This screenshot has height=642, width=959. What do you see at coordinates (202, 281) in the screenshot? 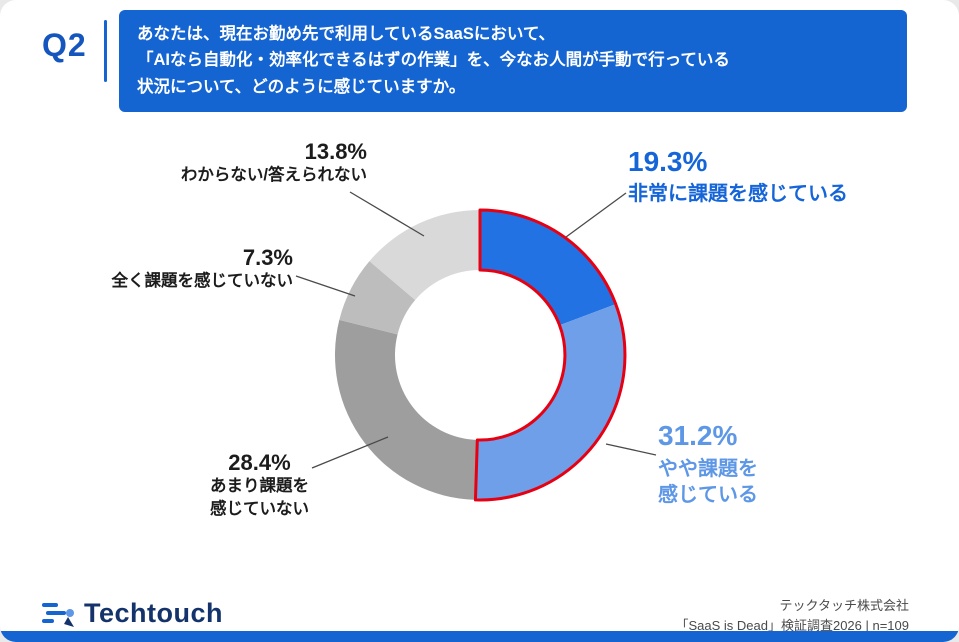
I see `callout-mattaku-label: 全く課題を感じていない` at bounding box center [202, 281].